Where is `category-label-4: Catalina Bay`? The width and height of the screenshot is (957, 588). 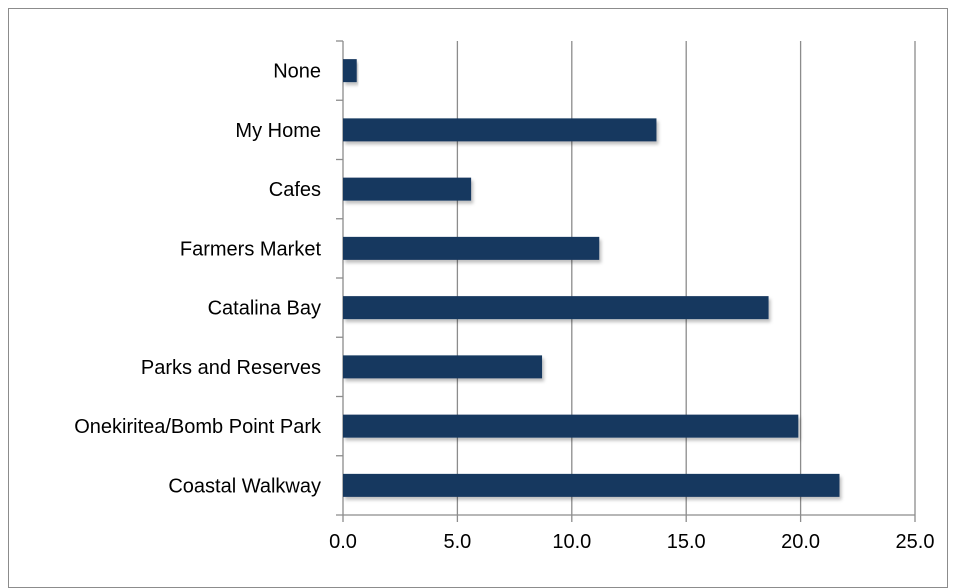
category-label-4: Catalina Bay is located at coordinates (264, 309).